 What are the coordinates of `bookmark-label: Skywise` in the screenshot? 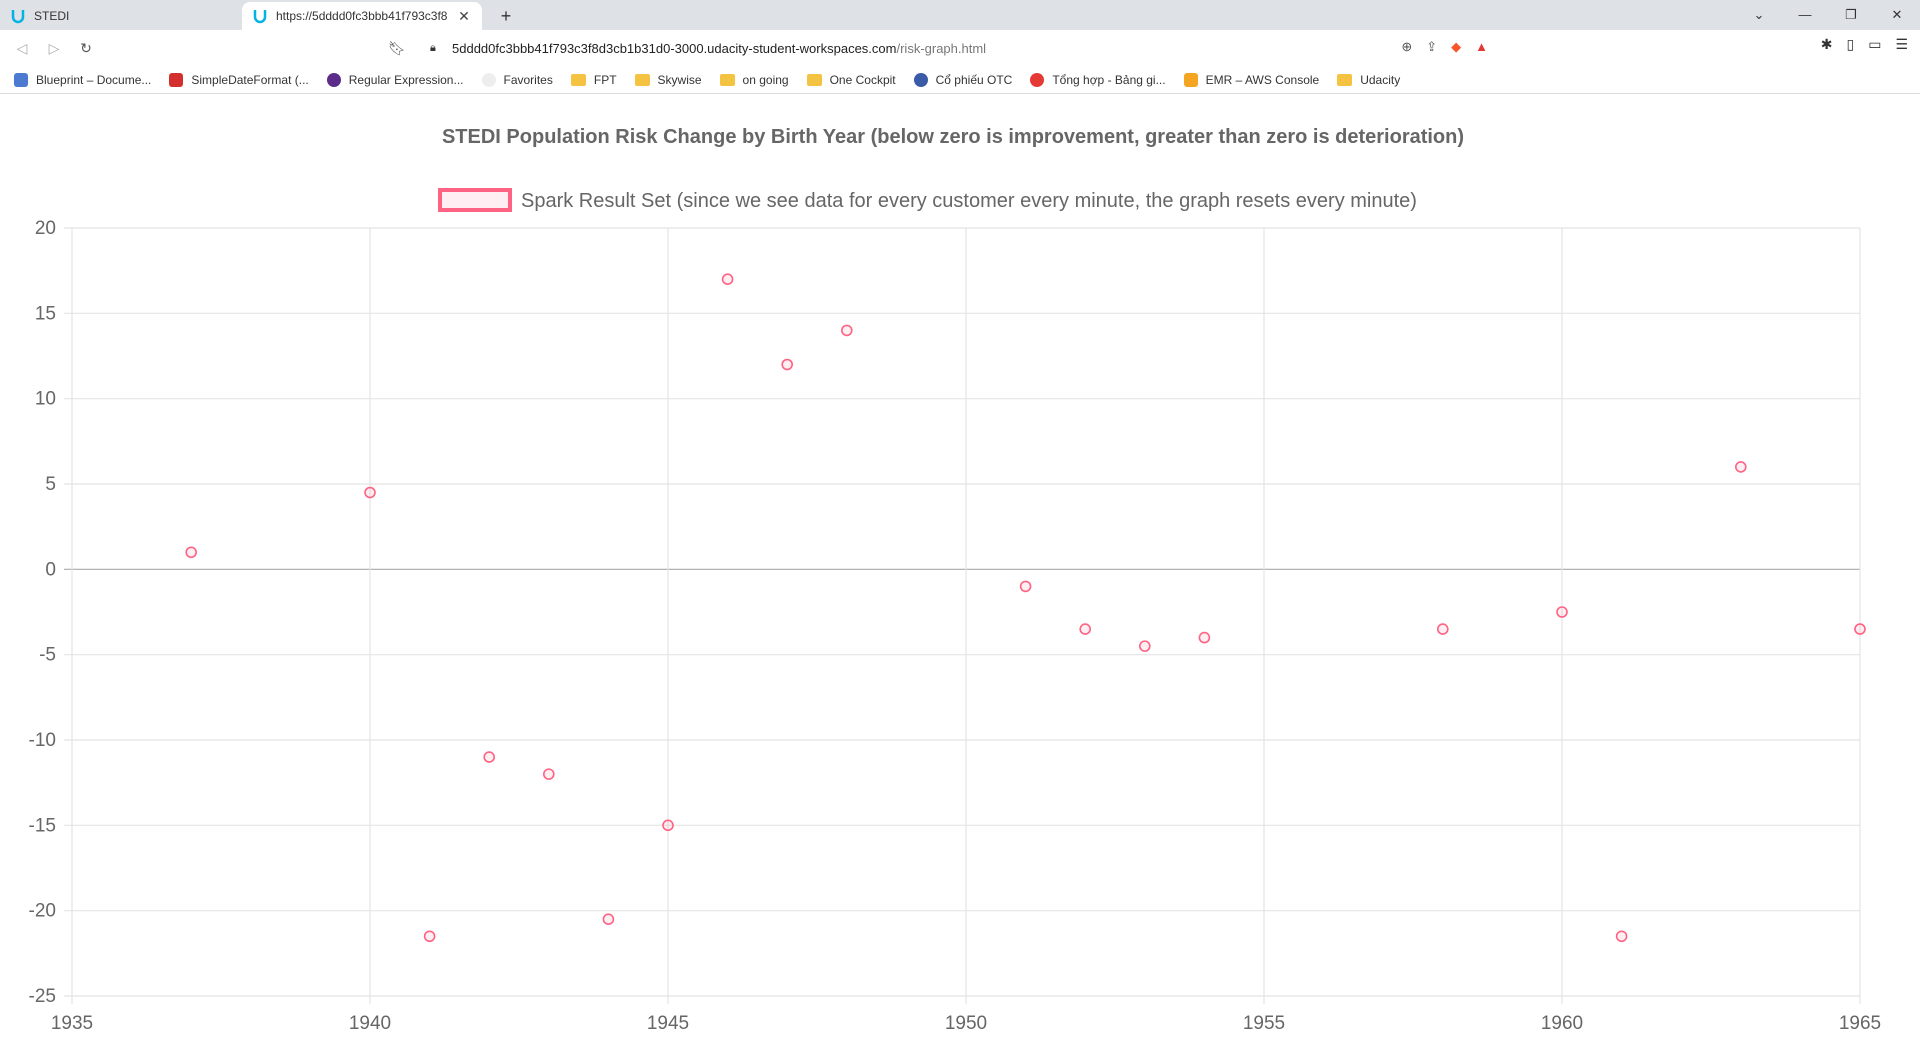 It's located at (679, 79).